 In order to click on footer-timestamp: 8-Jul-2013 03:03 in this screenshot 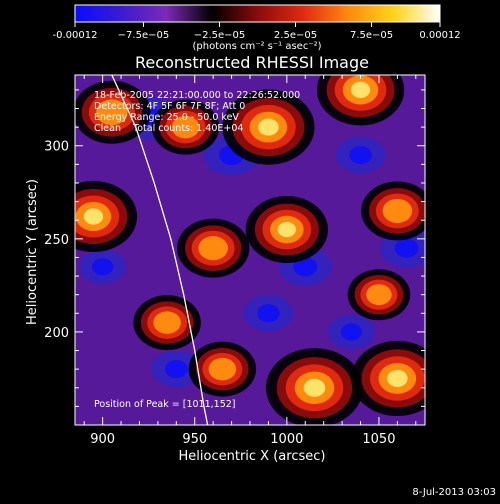, I will do `click(454, 492)`.